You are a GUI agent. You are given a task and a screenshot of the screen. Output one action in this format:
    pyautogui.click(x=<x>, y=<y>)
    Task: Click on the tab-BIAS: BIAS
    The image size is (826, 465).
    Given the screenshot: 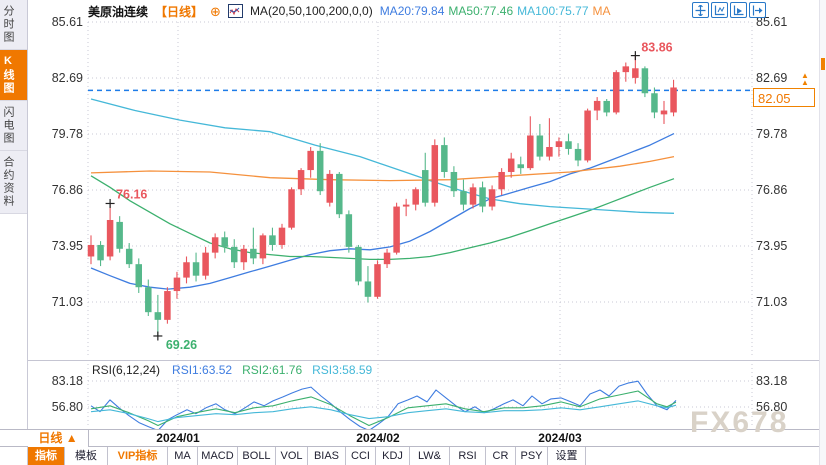 What is the action you would take?
    pyautogui.click(x=327, y=456)
    